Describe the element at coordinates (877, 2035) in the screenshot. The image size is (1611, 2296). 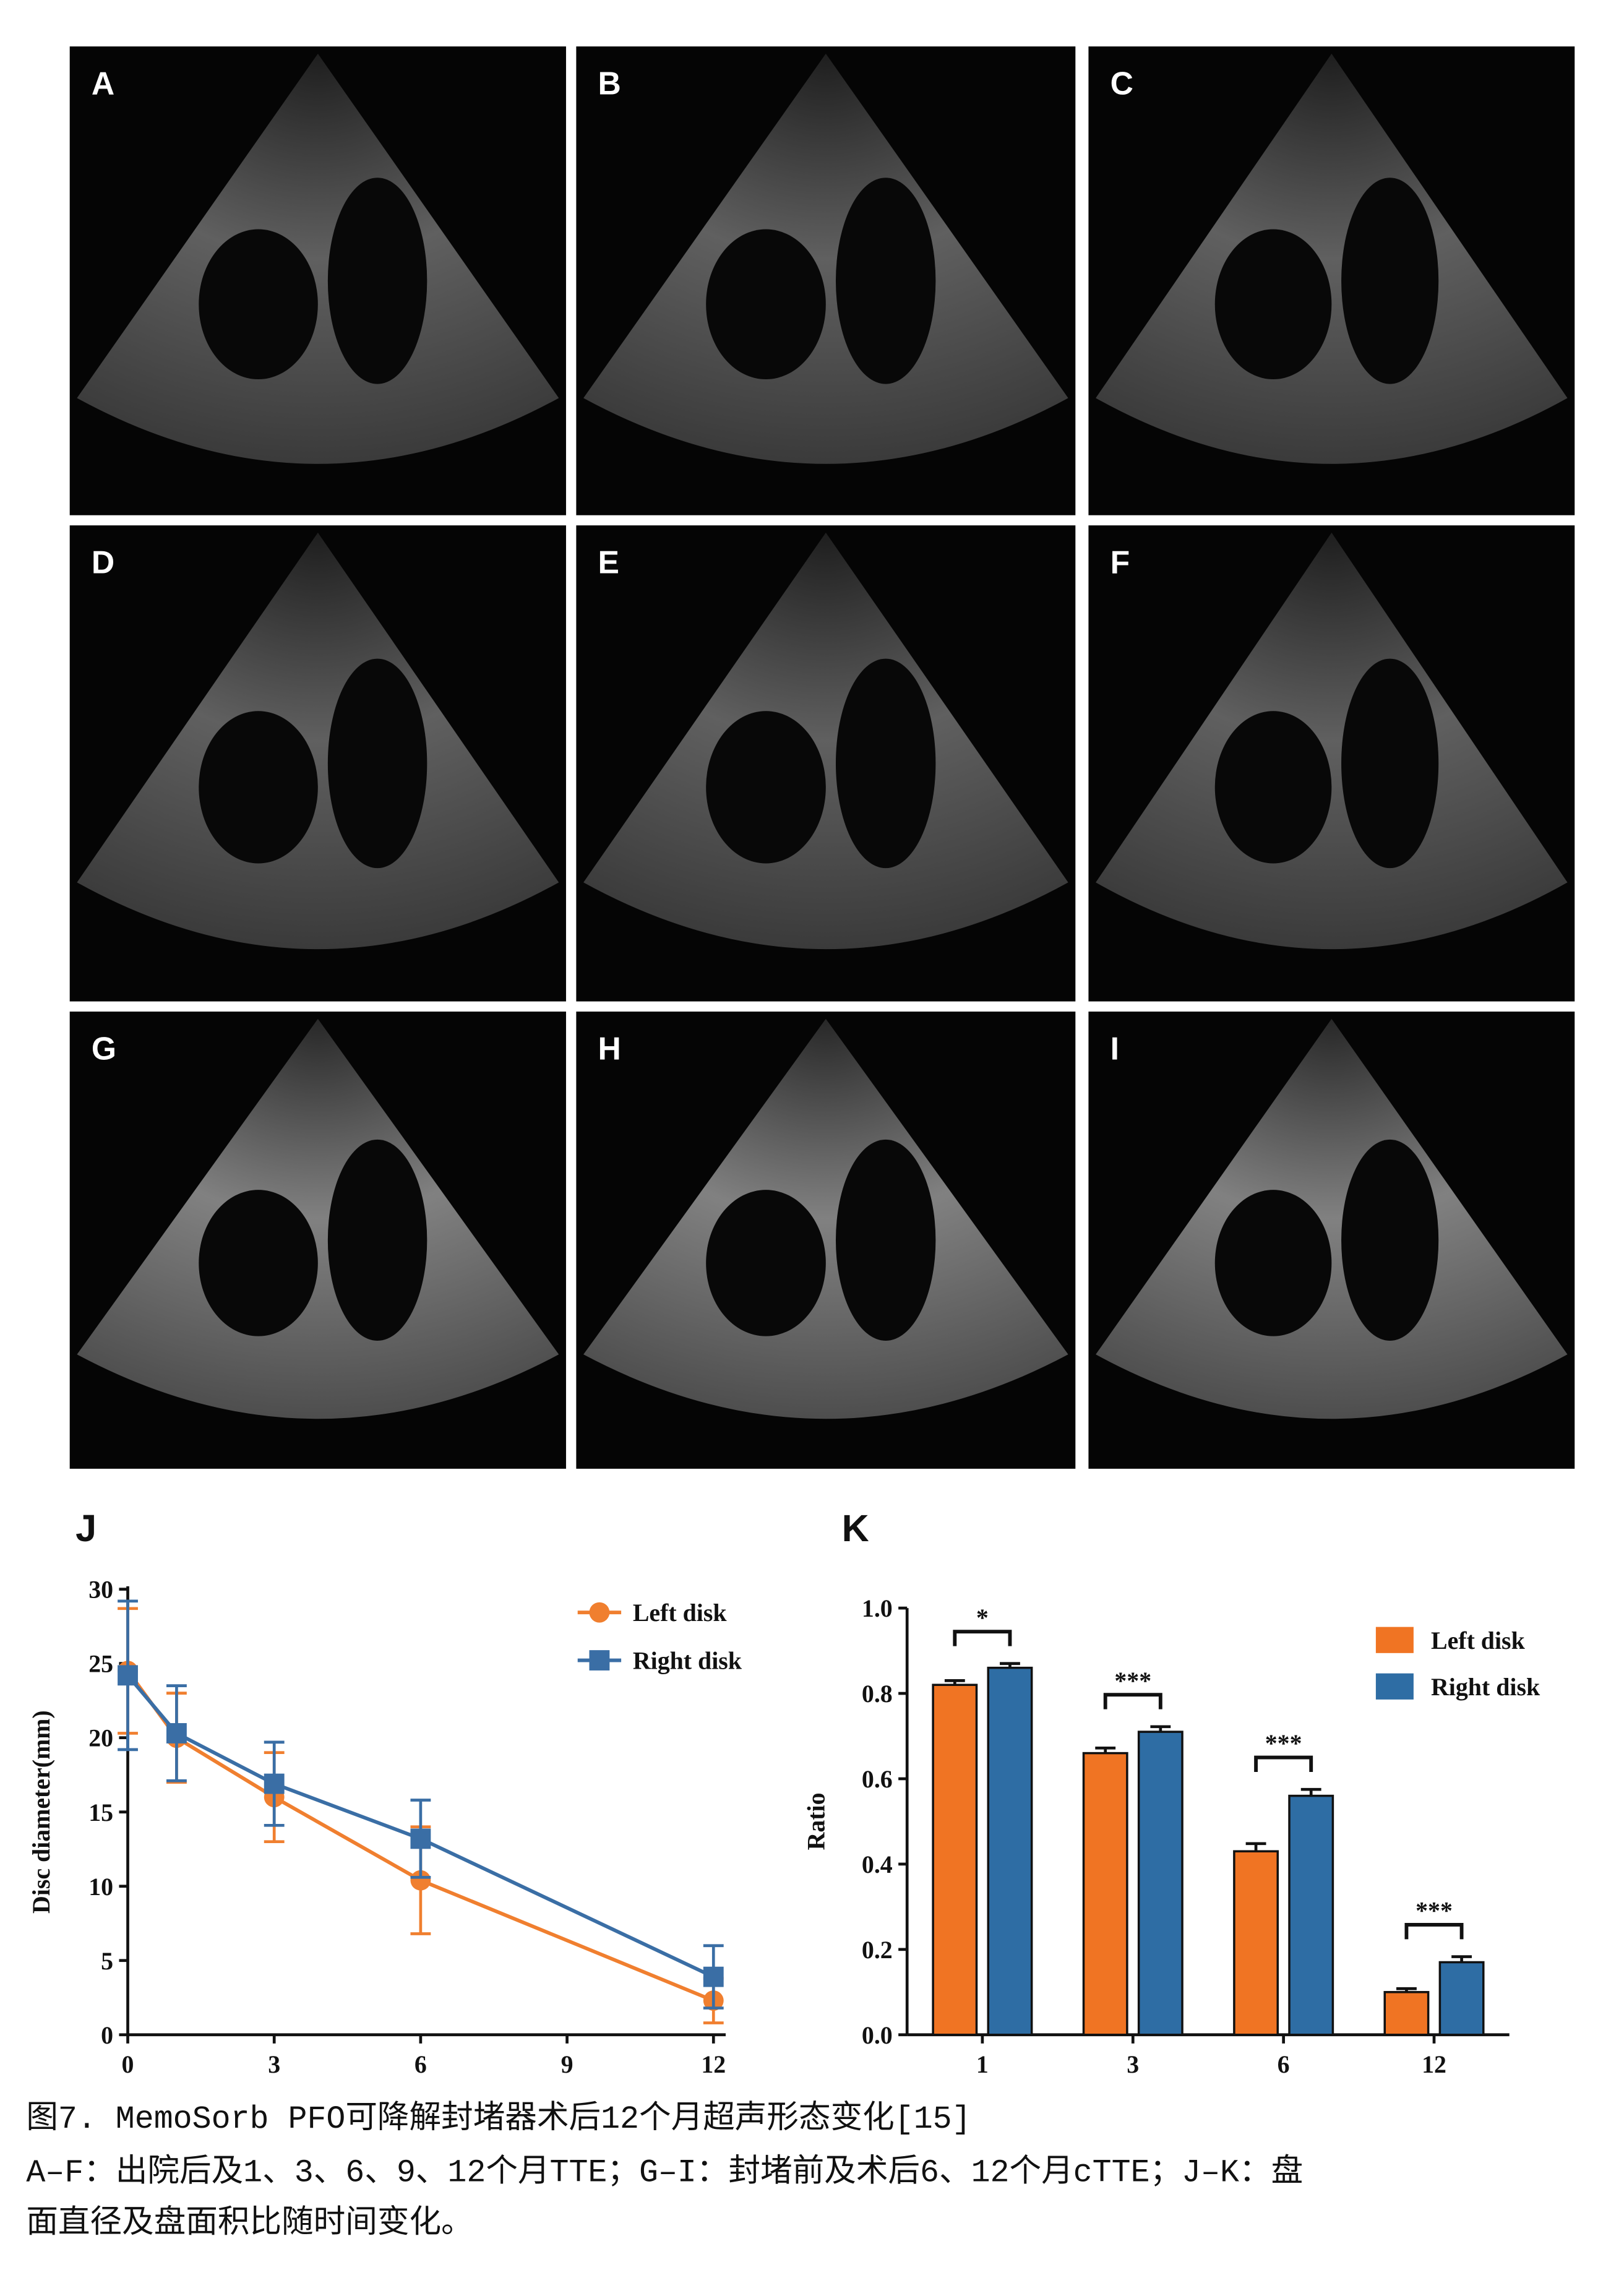
I see `y-tick-label: 0.0` at that location.